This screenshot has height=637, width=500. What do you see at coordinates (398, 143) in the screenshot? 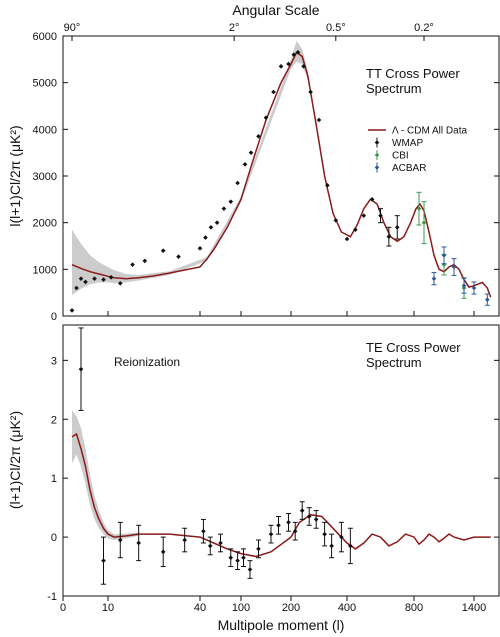
I see `legend-entry-wmap: WMAP` at bounding box center [398, 143].